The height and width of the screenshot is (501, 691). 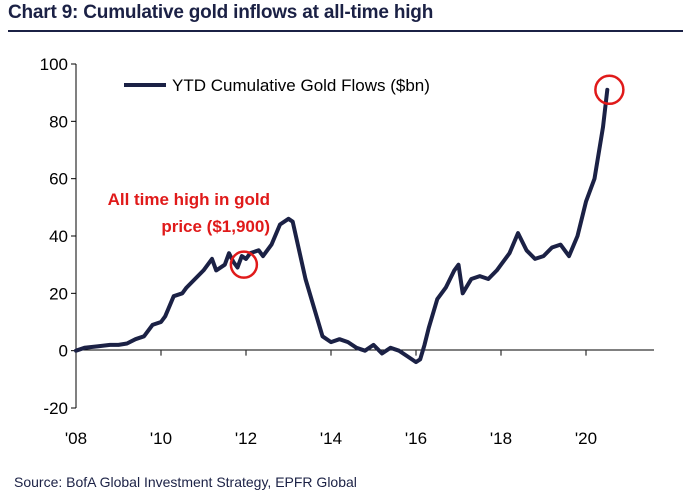 I want to click on legend-label: YTD Cumulative Gold Flows ($bn), so click(x=301, y=85).